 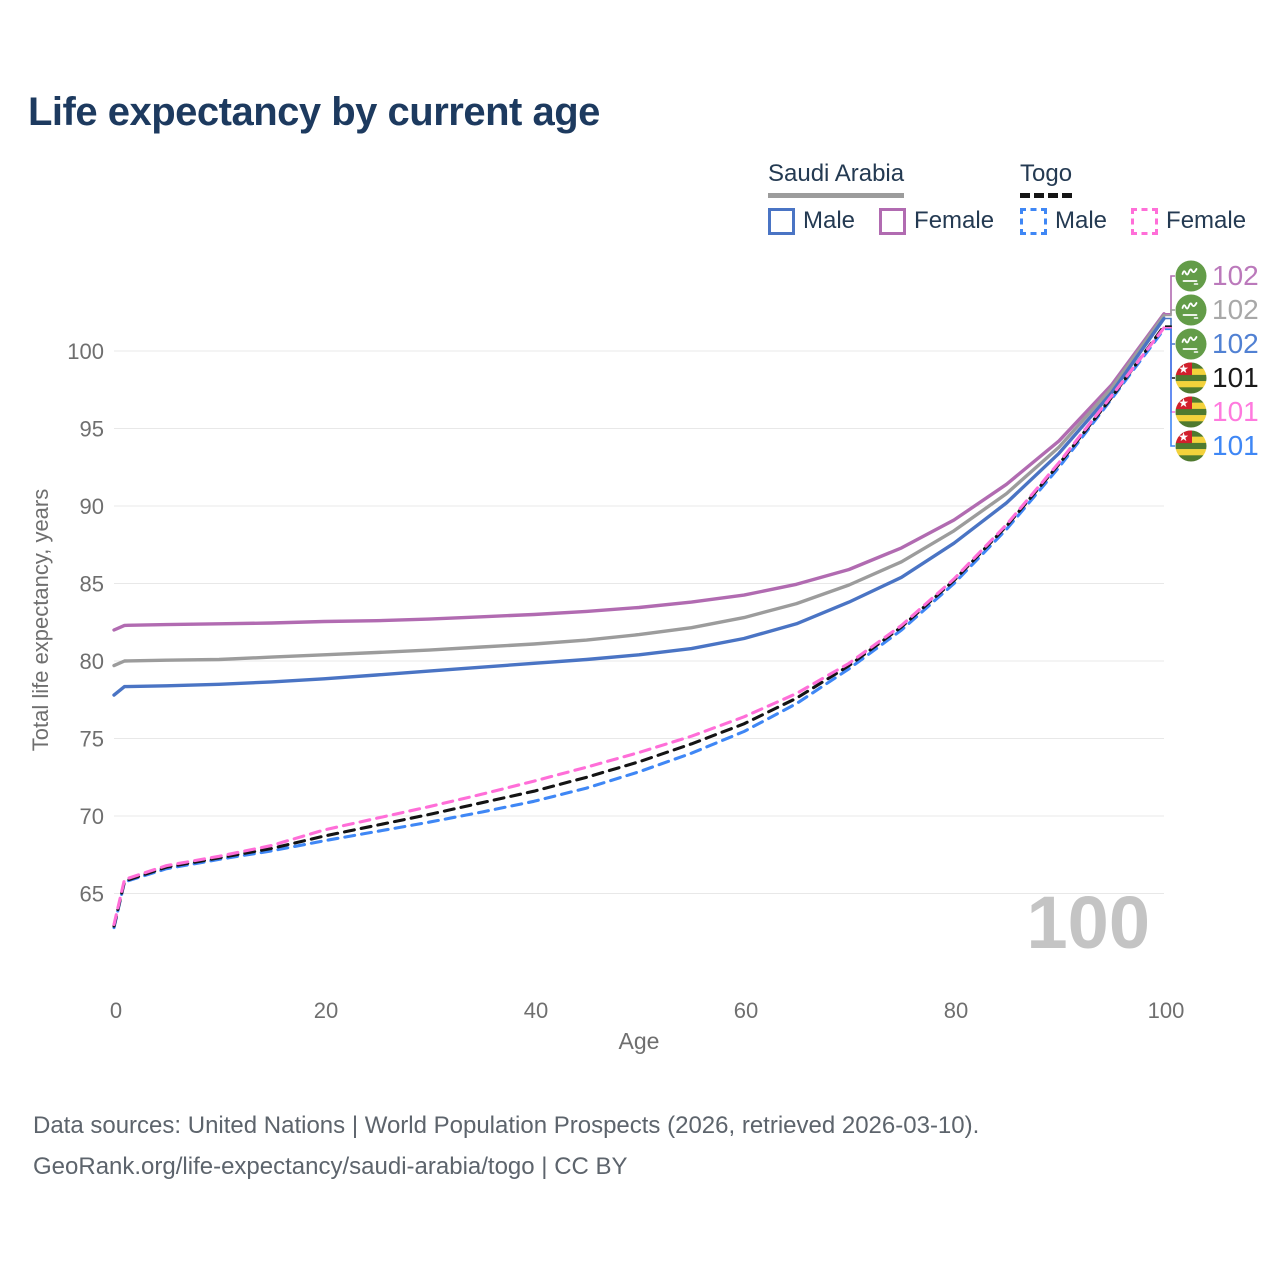 What do you see at coordinates (92, 894) in the screenshot?
I see `y-tick-label: 65` at bounding box center [92, 894].